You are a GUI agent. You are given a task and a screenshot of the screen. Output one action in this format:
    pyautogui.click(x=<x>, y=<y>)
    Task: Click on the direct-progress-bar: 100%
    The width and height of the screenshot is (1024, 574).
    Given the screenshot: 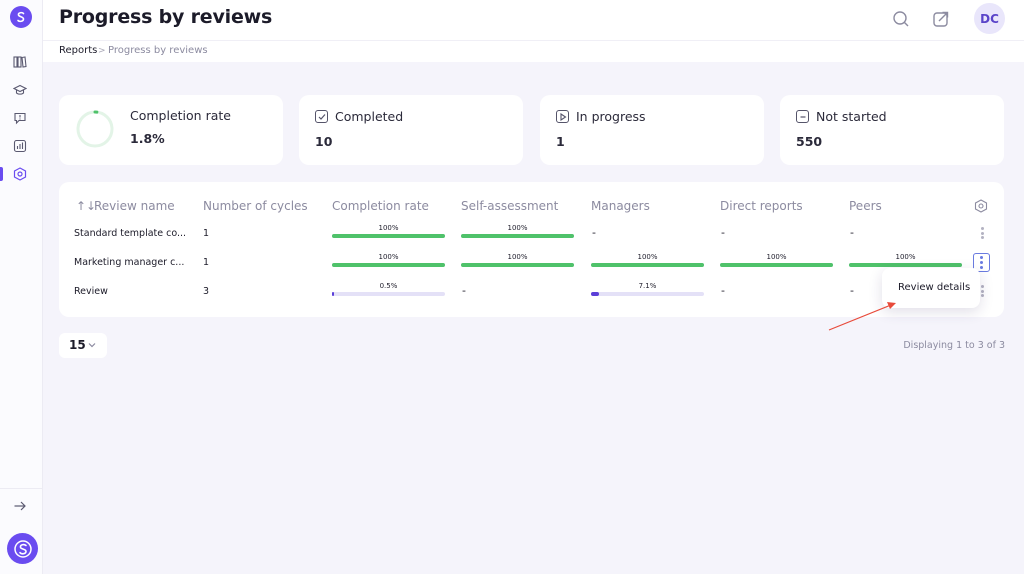 What is the action you would take?
    pyautogui.click(x=776, y=261)
    